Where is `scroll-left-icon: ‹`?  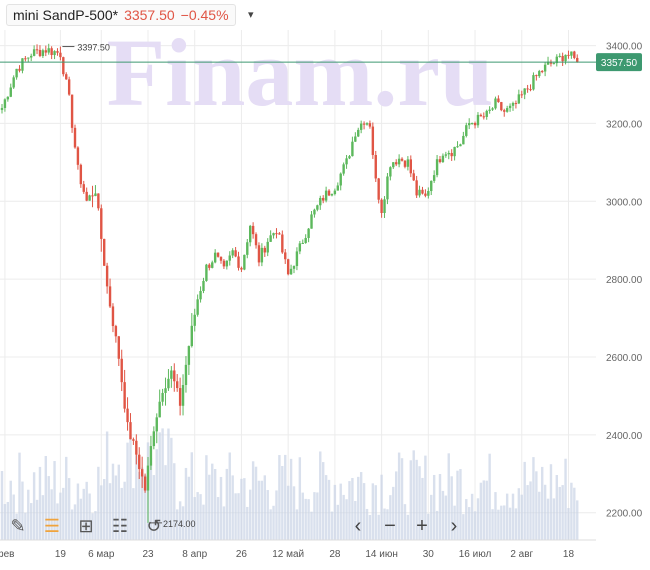
scroll-left-icon: ‹ is located at coordinates (358, 525).